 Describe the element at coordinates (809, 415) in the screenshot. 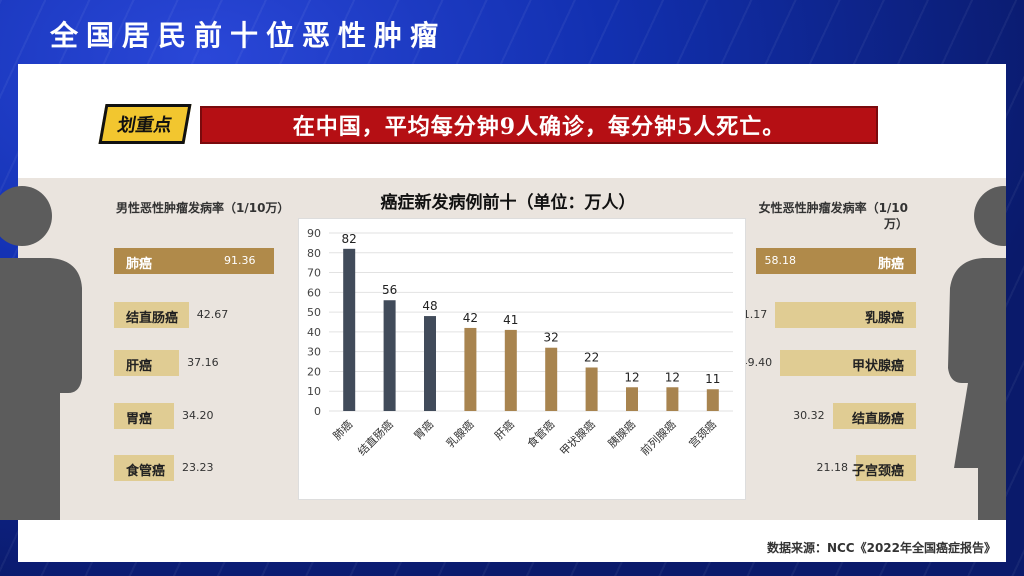

I see `bar-value: 30.32` at that location.